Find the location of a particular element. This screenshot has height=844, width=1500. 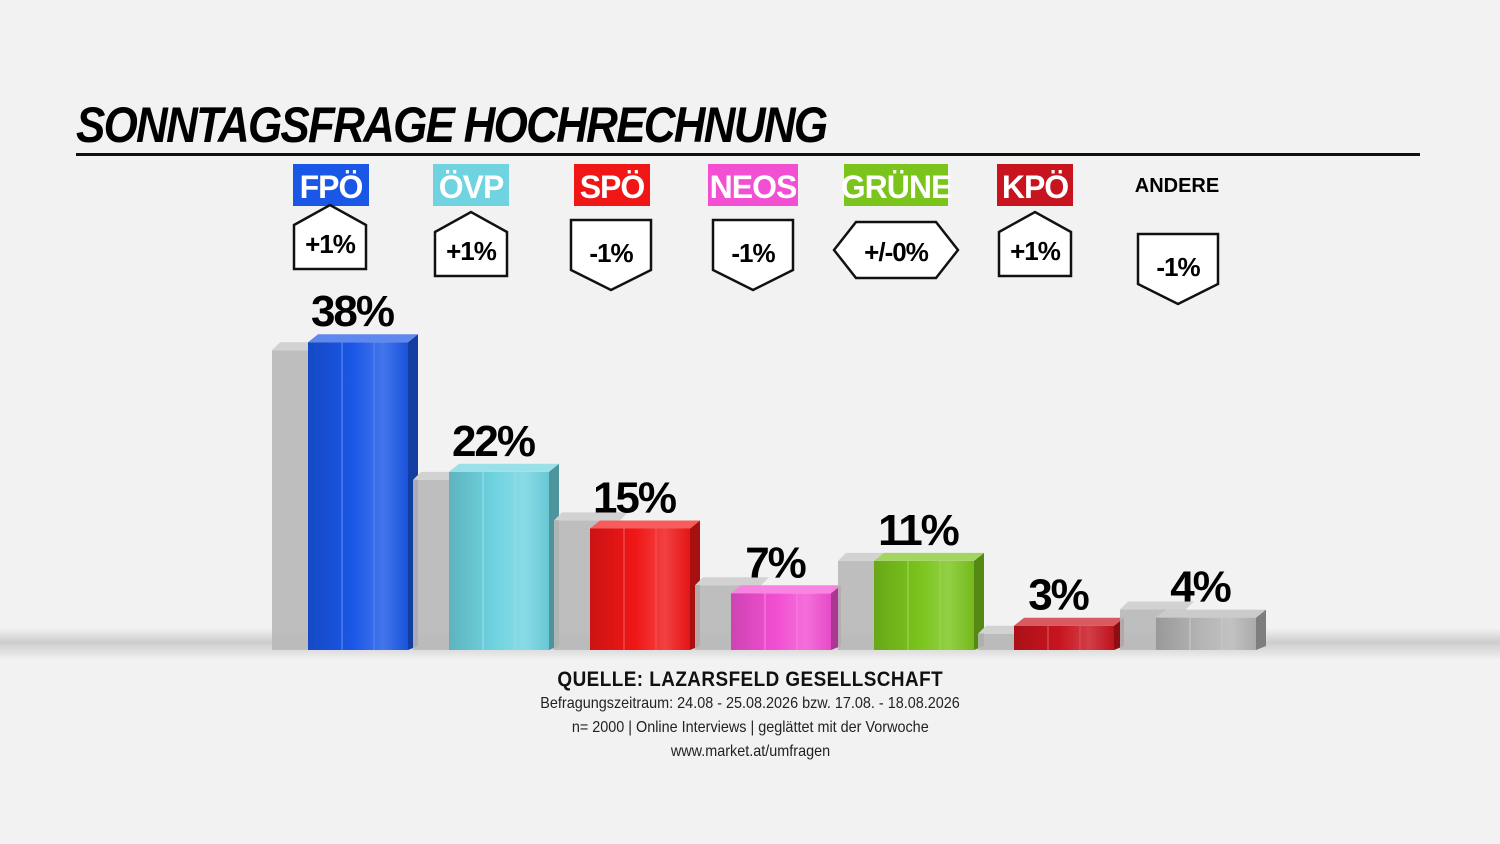

party-label-bg-övp is located at coordinates (471, 185).